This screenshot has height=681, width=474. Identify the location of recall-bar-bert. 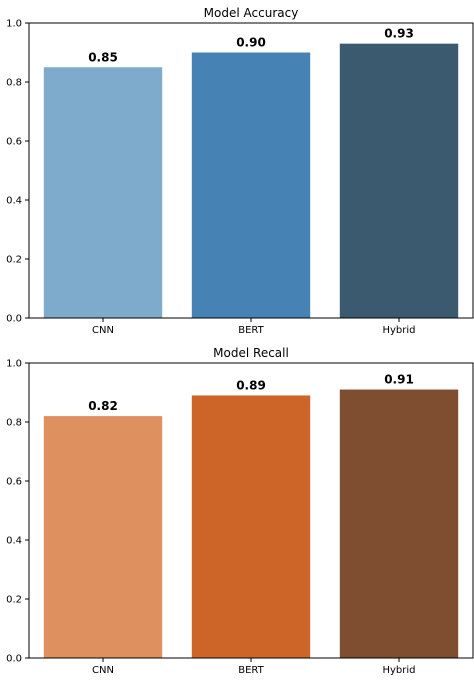
(251, 526).